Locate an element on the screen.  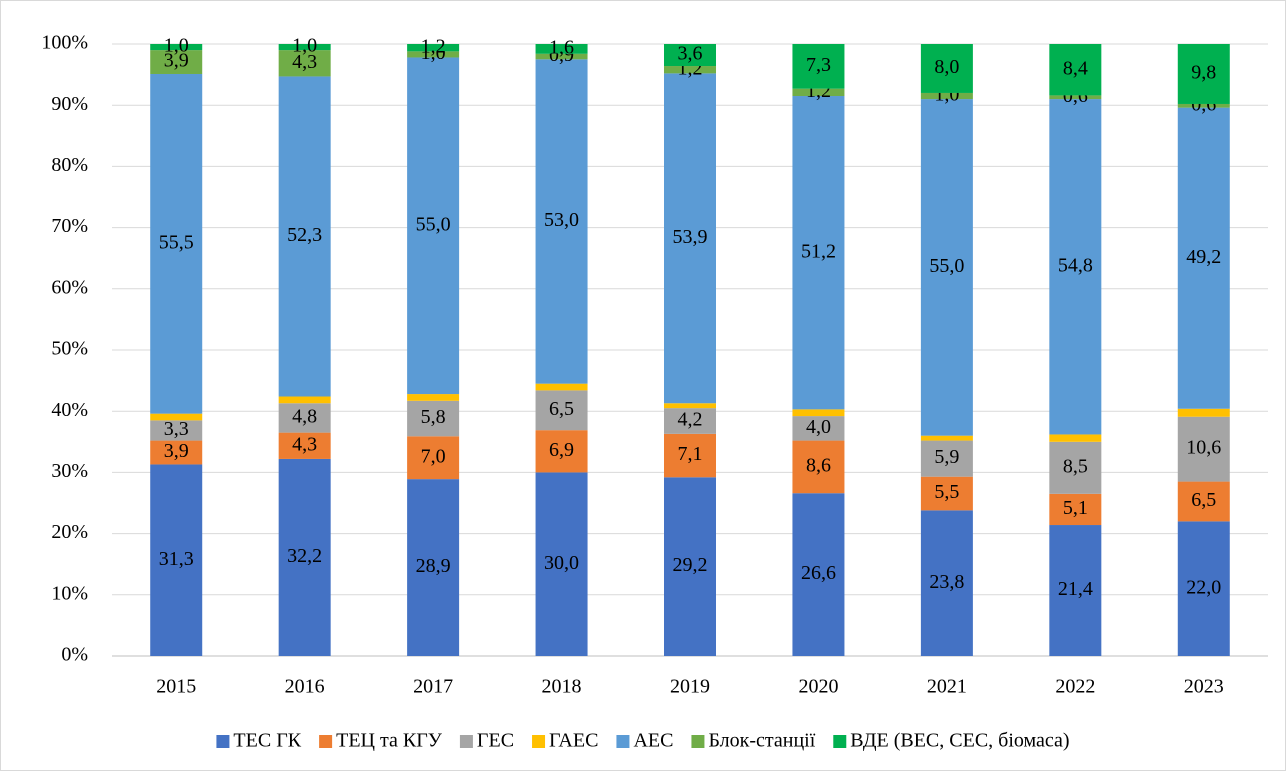
y-tick-label: 10% is located at coordinates (69, 593).